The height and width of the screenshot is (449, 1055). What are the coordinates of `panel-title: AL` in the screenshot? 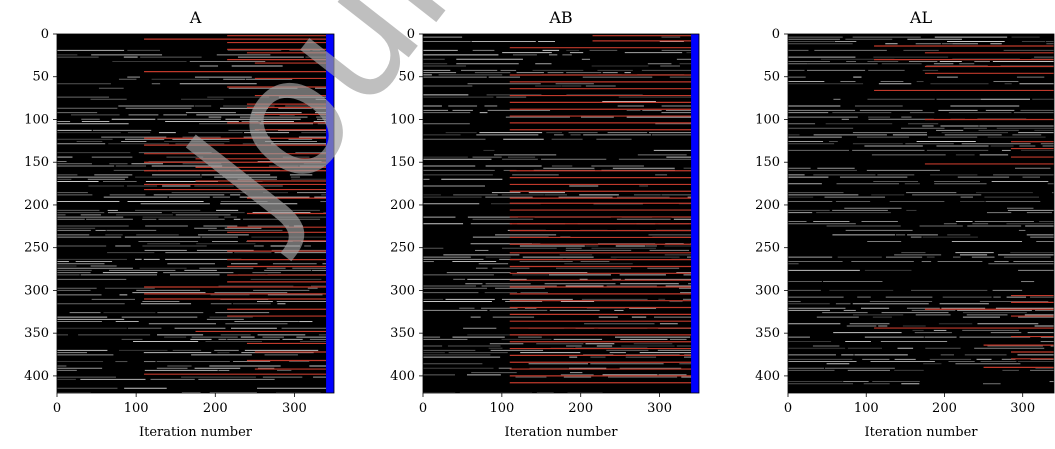 It's located at (921, 17).